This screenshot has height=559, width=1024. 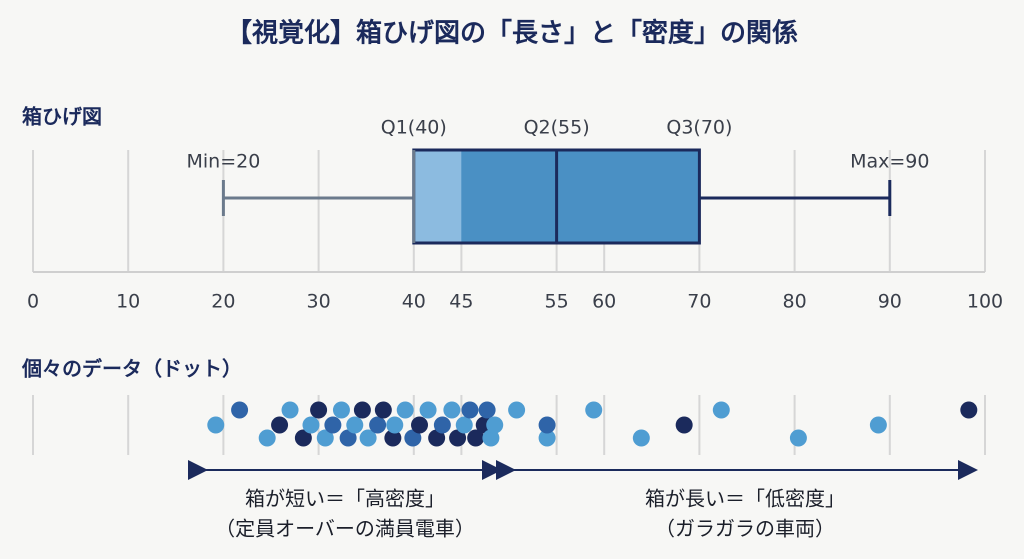 I want to click on stat-label: Max=90, so click(x=889, y=162).